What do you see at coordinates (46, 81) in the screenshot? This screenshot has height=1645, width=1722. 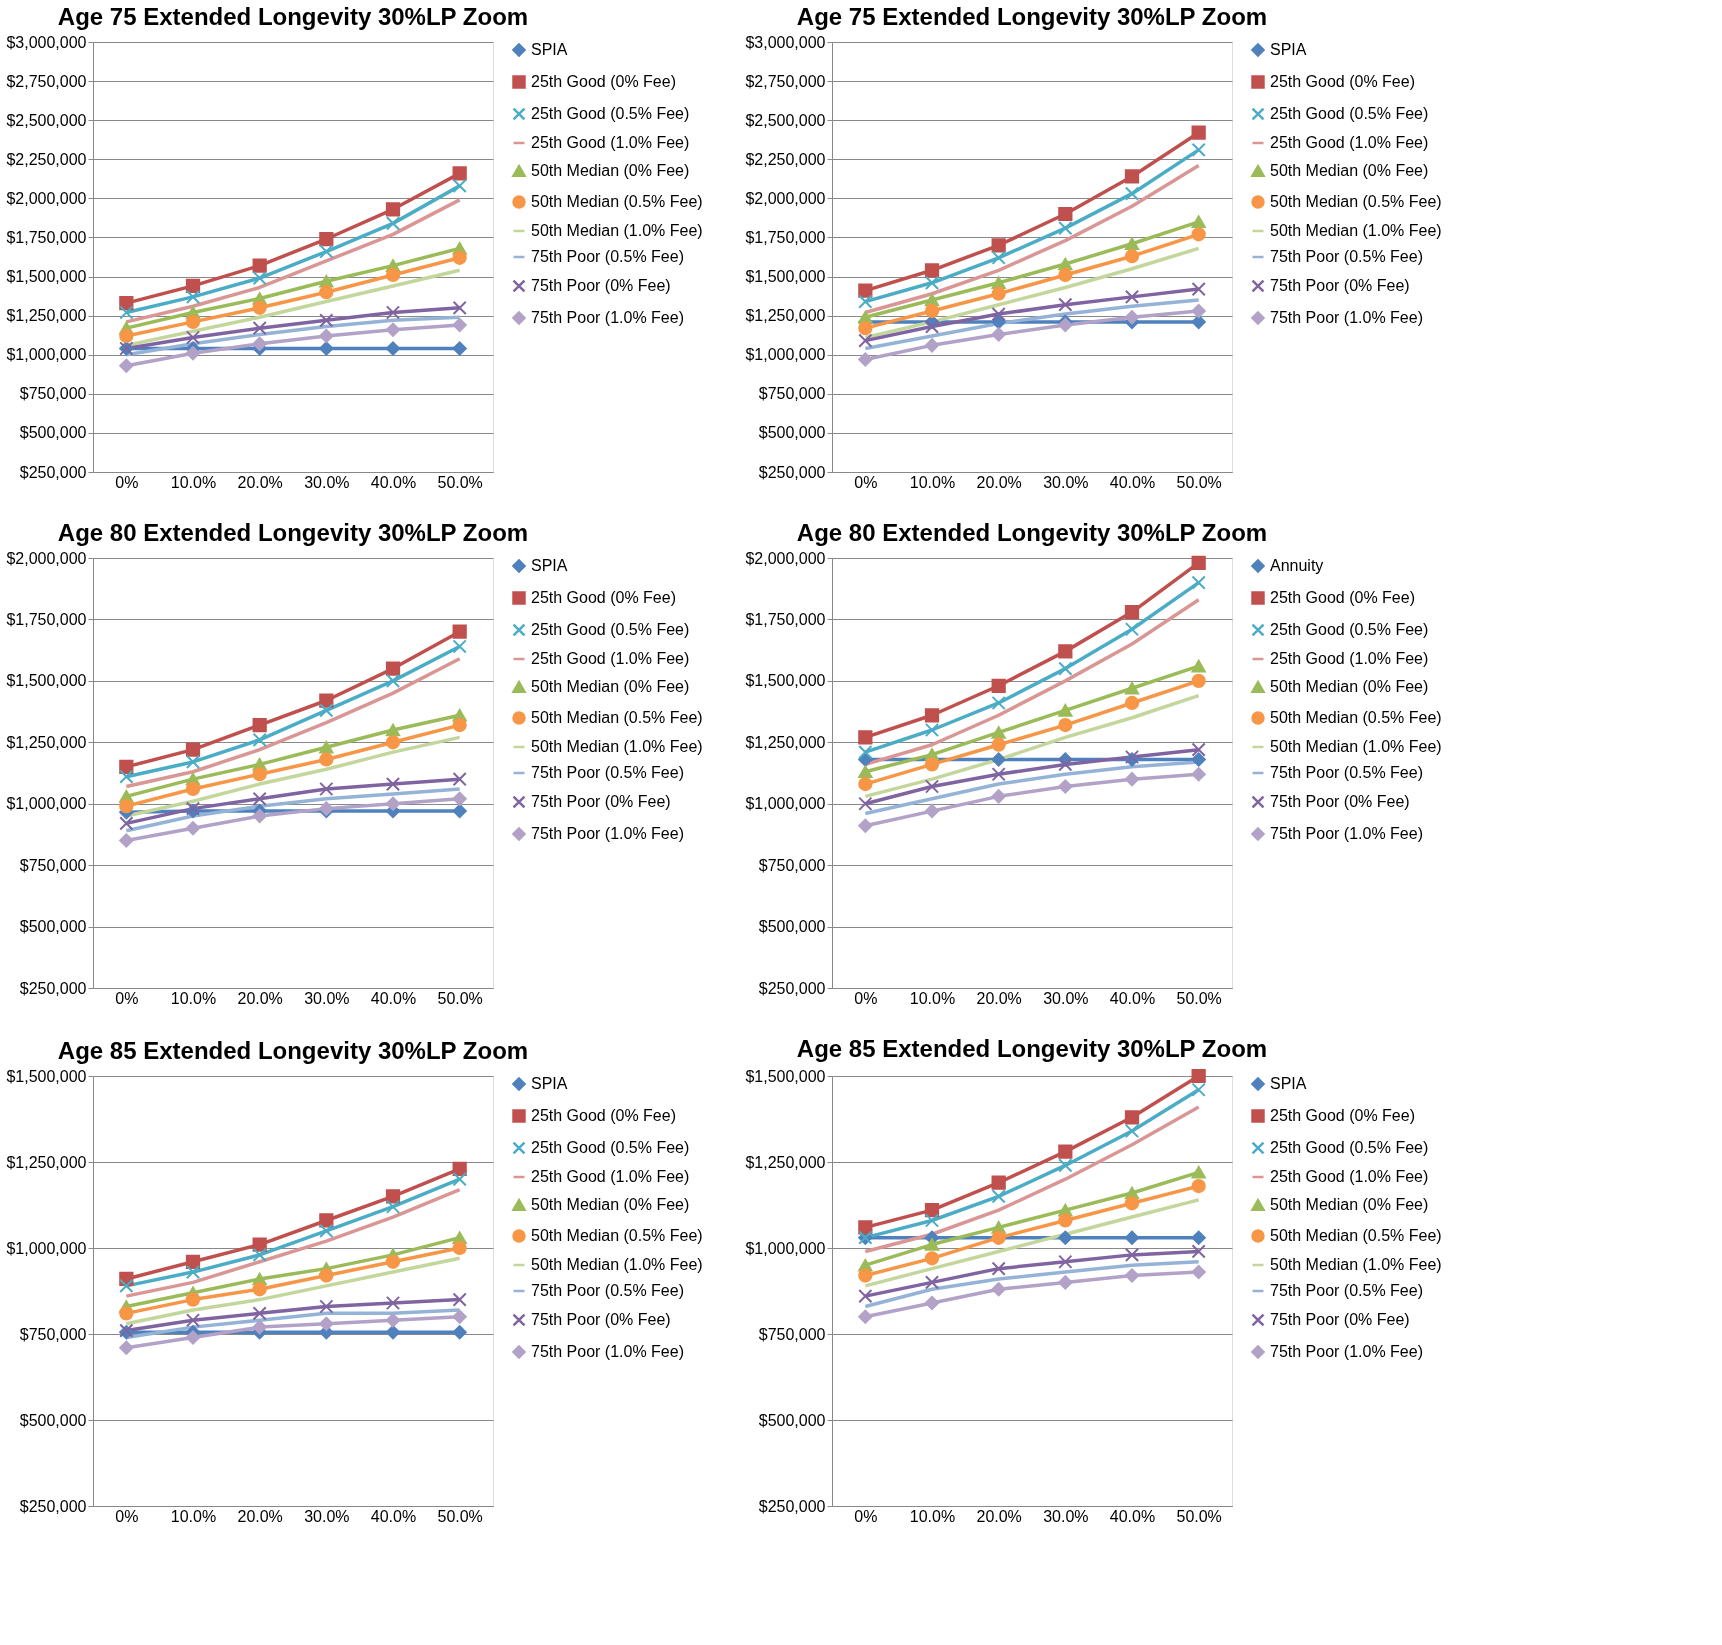 I see `y-tick-label: $2,750,000` at bounding box center [46, 81].